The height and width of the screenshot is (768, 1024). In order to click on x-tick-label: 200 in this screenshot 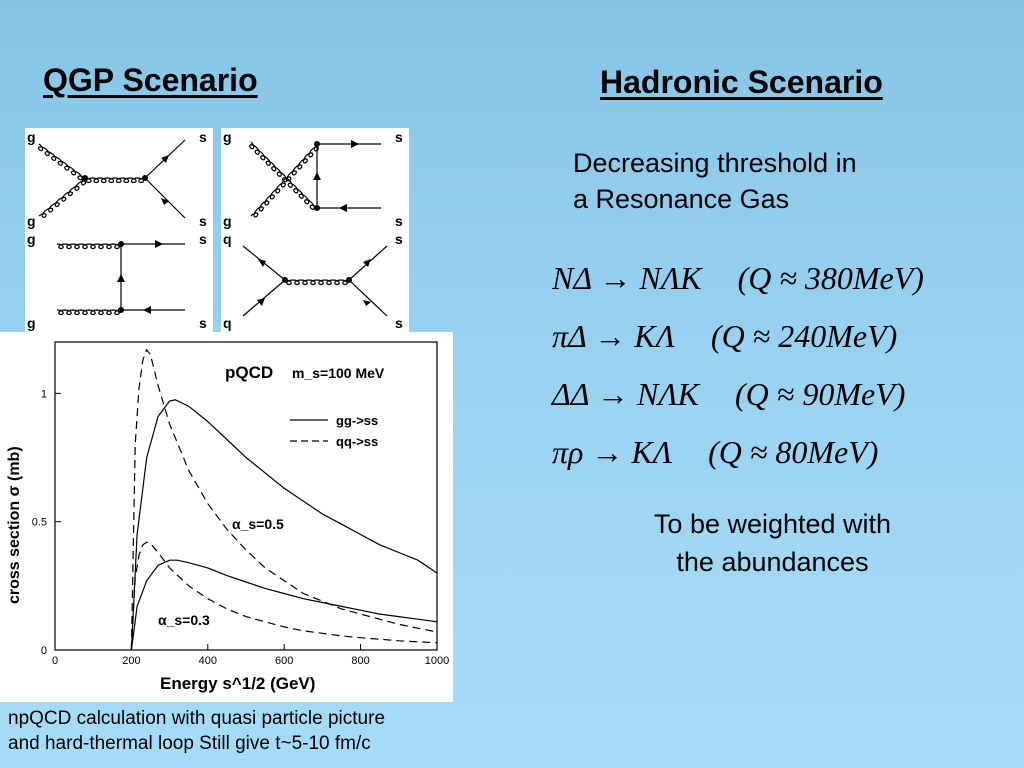, I will do `click(131, 661)`.